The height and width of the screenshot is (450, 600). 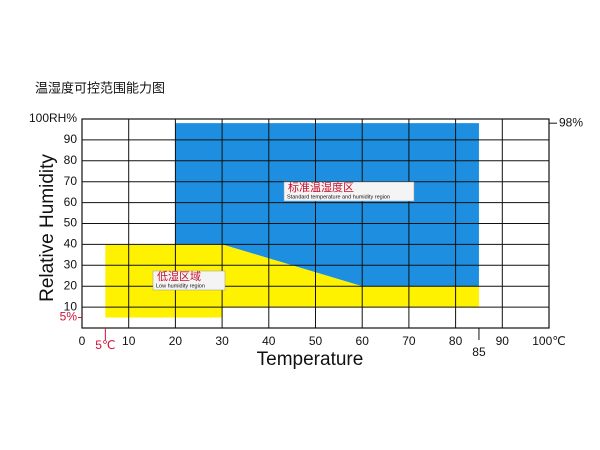 I want to click on y-marker-label: 5%, so click(x=69, y=317).